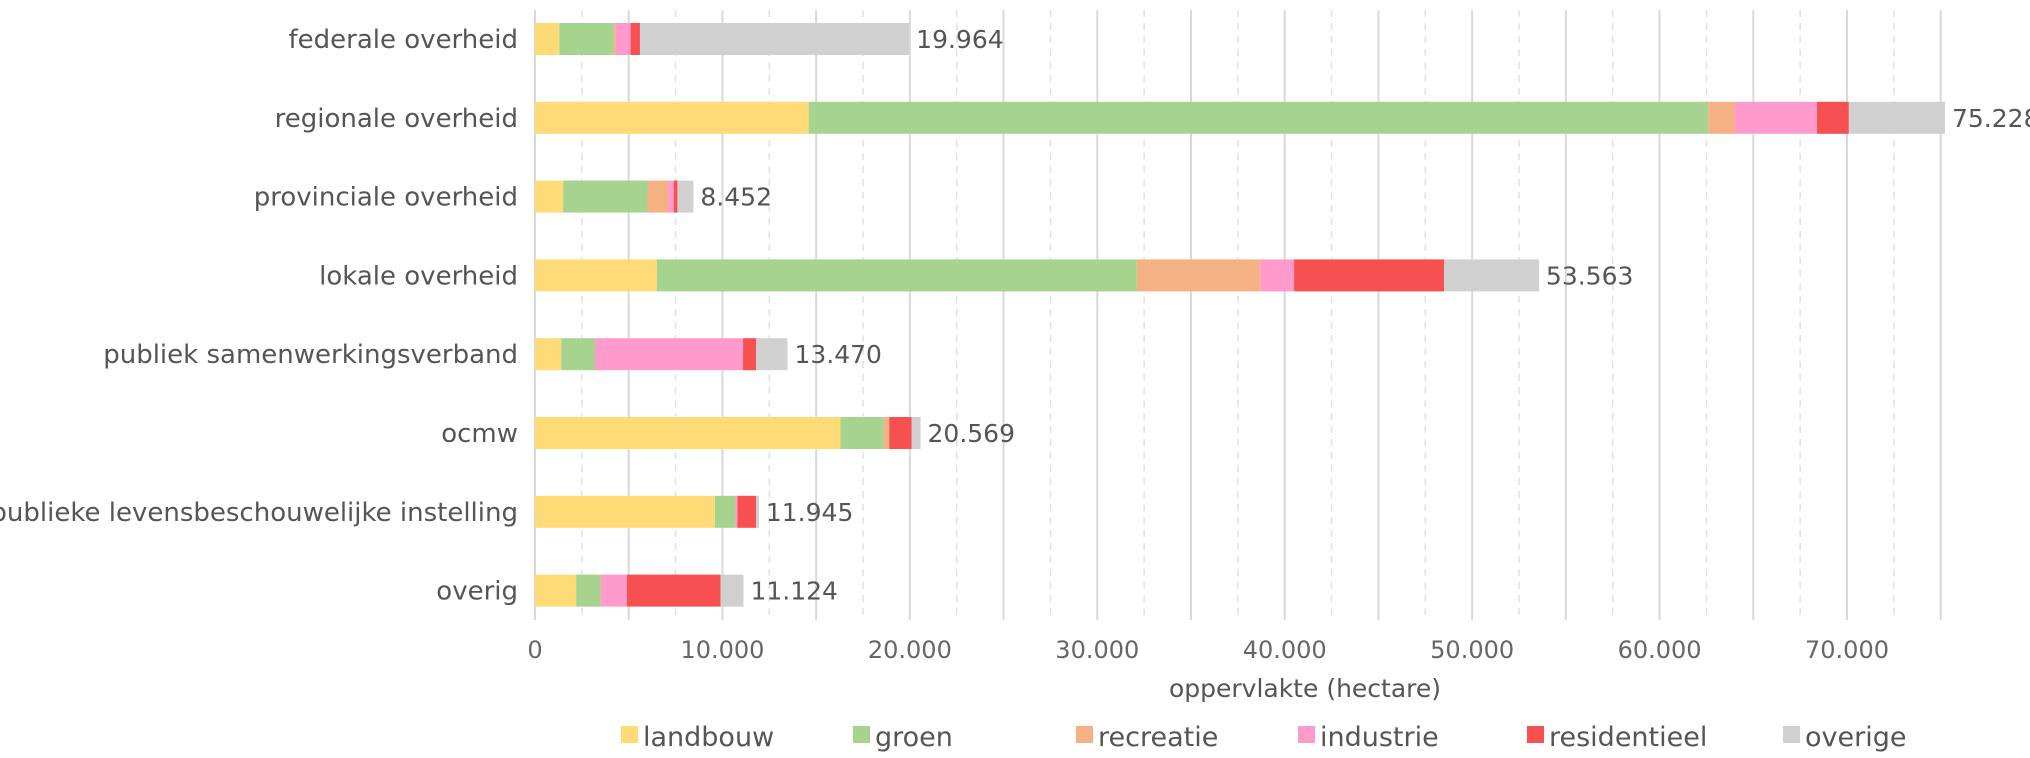 The image size is (2030, 758). I want to click on legend-swatch-recreatie, so click(1084, 734).